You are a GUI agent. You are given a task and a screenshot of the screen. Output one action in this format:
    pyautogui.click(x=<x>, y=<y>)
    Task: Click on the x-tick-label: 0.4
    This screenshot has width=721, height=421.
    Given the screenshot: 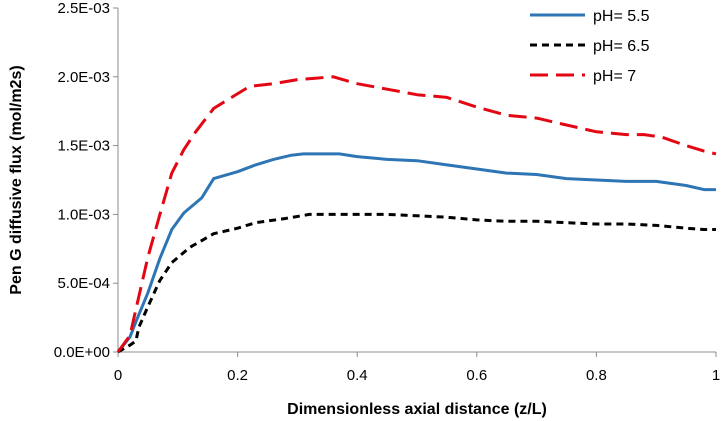 What is the action you would take?
    pyautogui.click(x=357, y=375)
    